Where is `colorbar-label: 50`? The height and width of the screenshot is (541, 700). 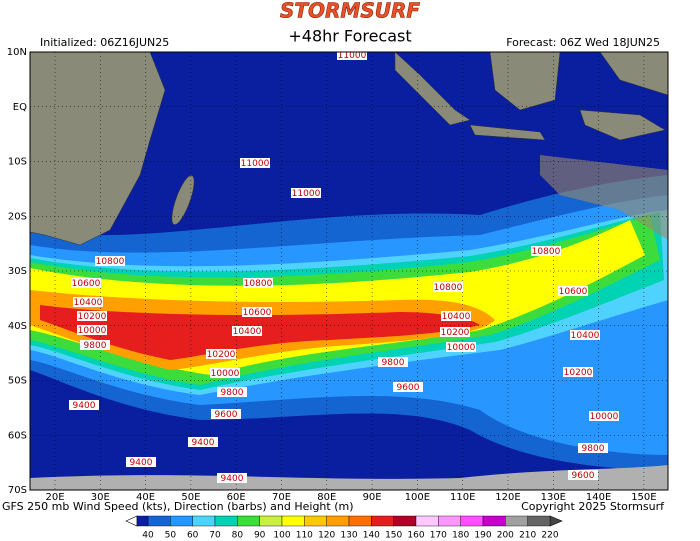
colorbar-label: 50 is located at coordinates (171, 536).